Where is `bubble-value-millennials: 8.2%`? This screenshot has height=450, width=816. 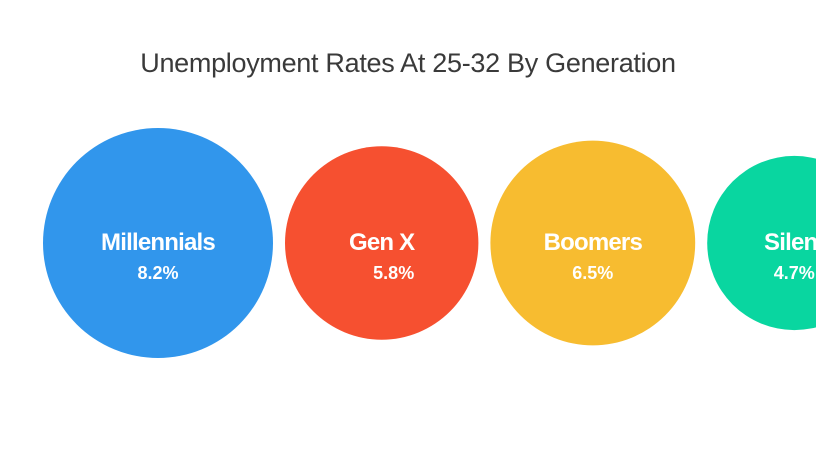 bubble-value-millennials: 8.2% is located at coordinates (157, 273).